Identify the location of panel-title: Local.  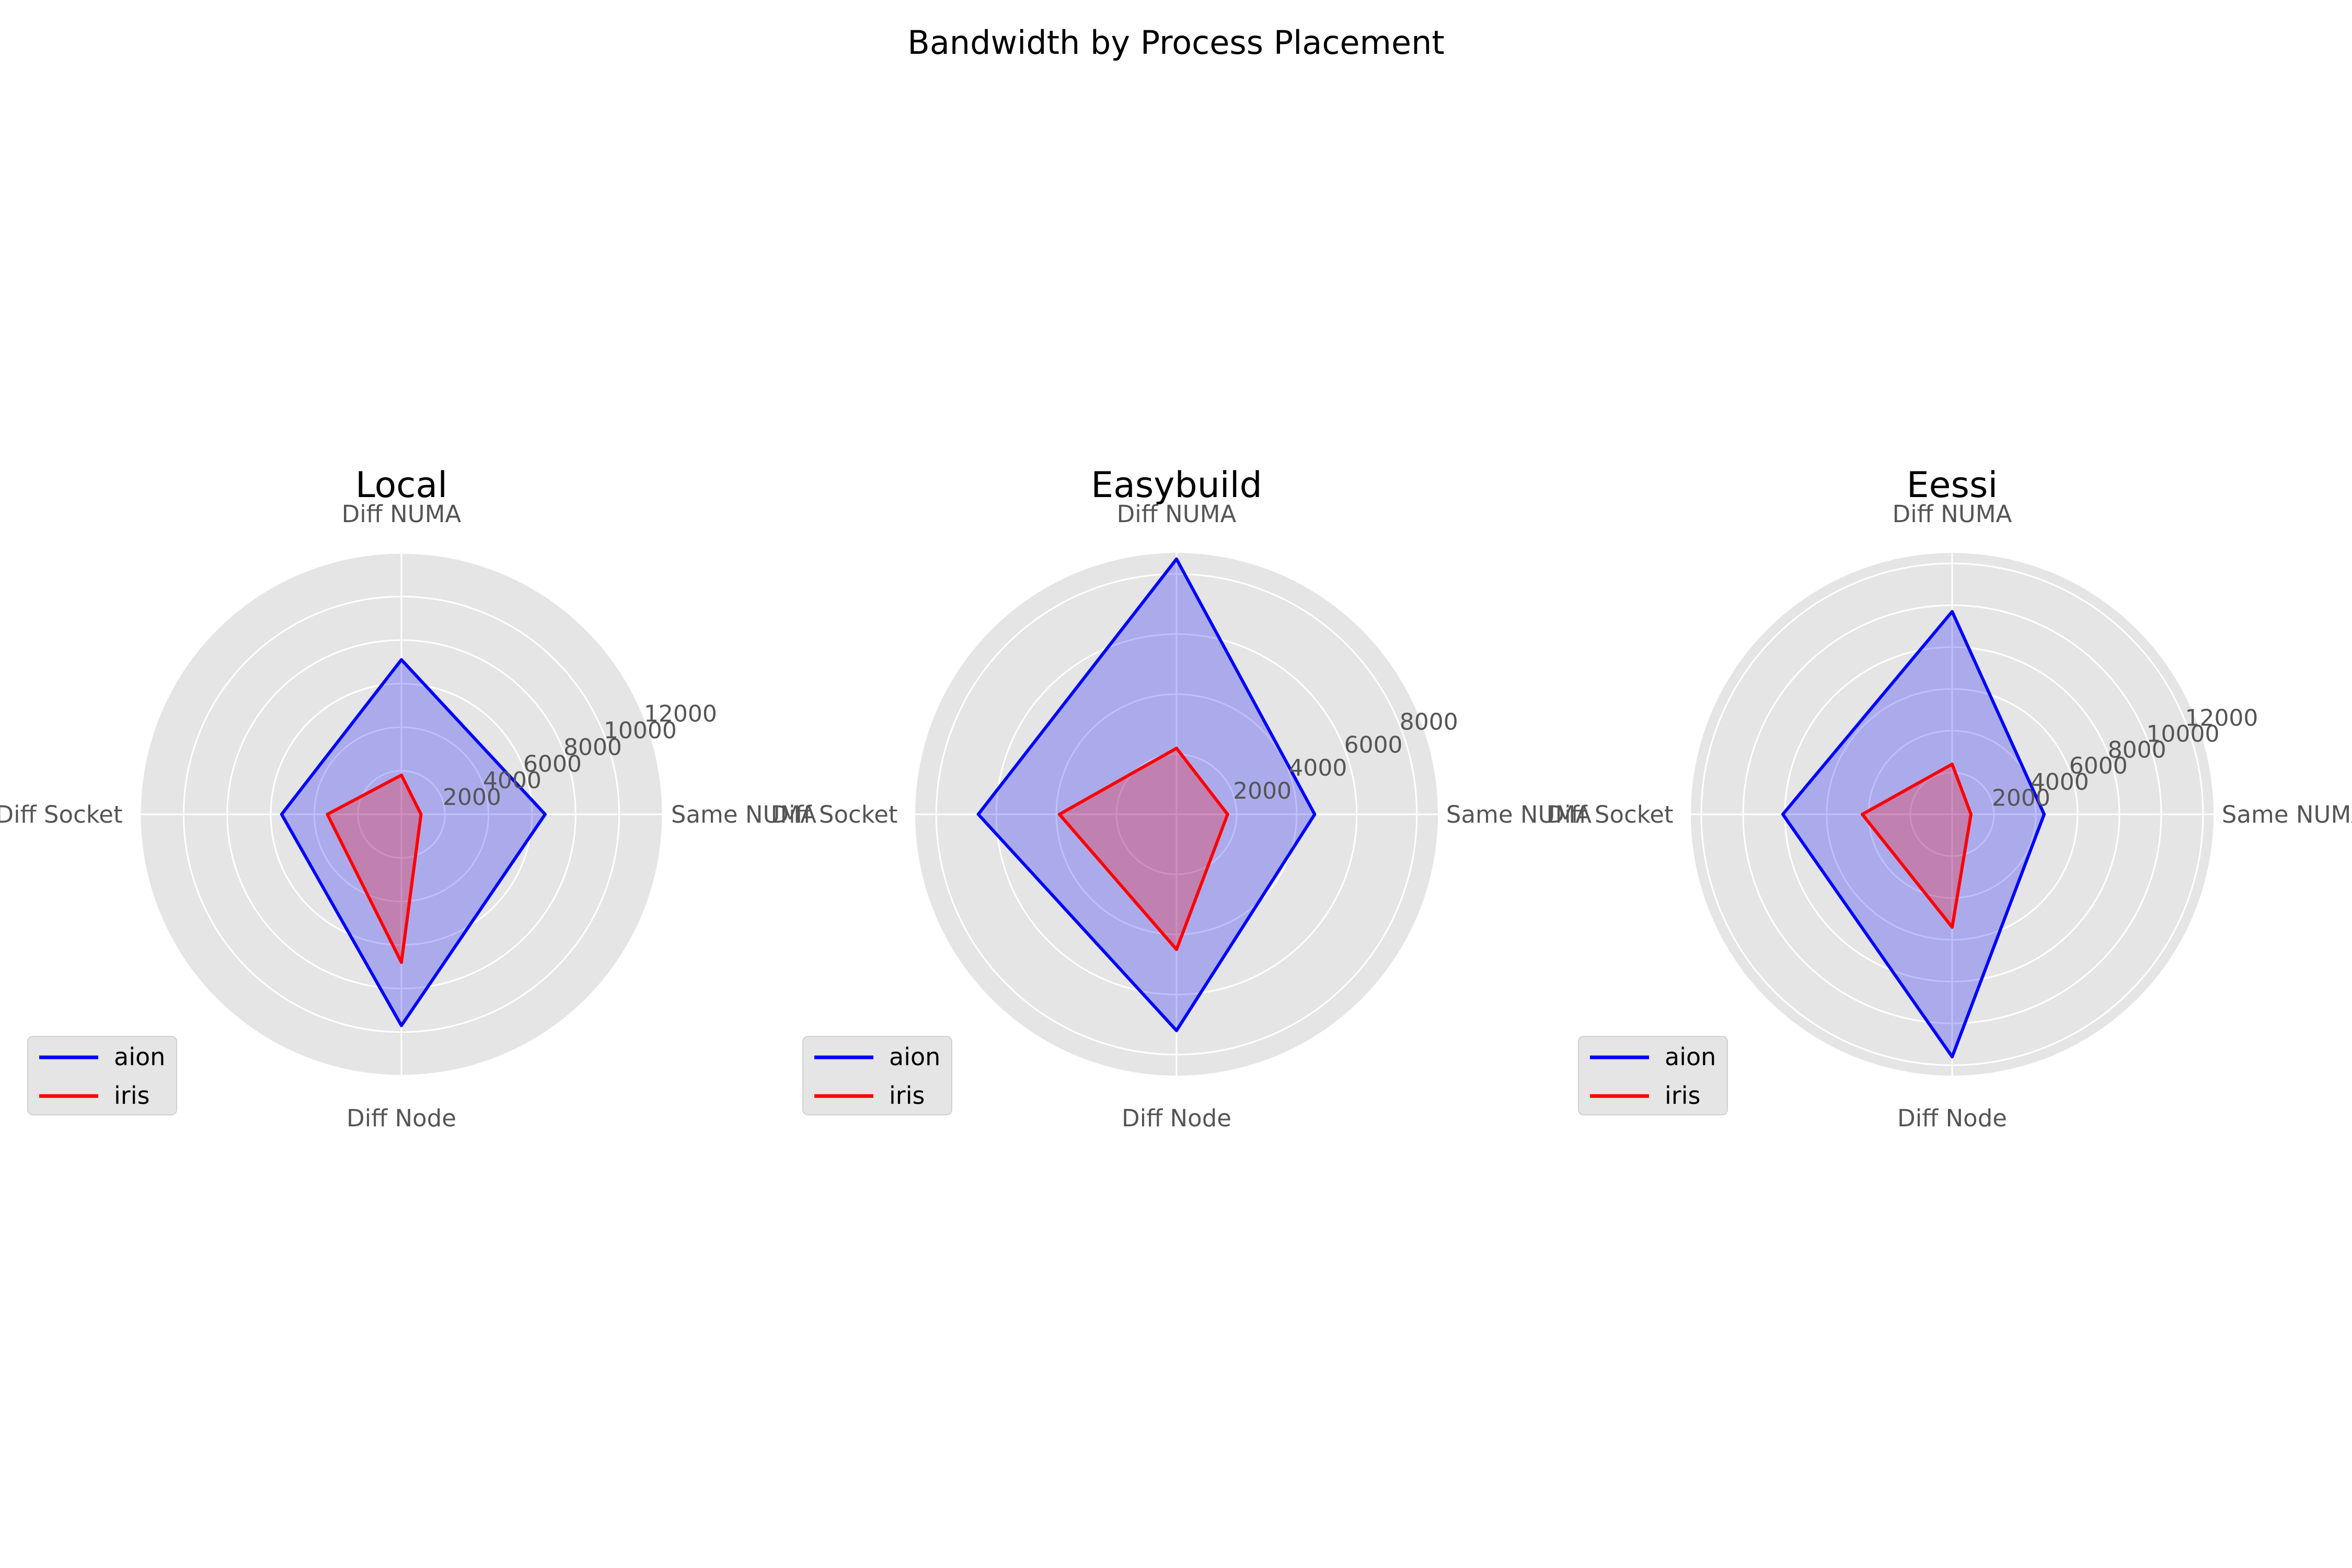
(401, 485).